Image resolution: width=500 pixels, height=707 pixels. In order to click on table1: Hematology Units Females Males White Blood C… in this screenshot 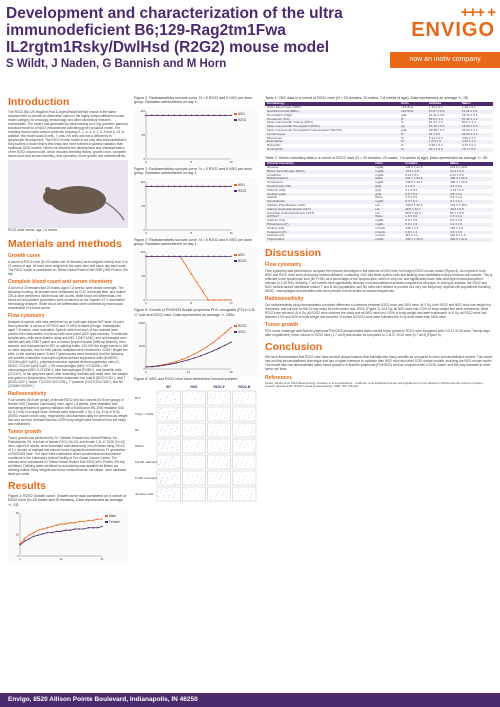, I will do `click(379, 127)`.